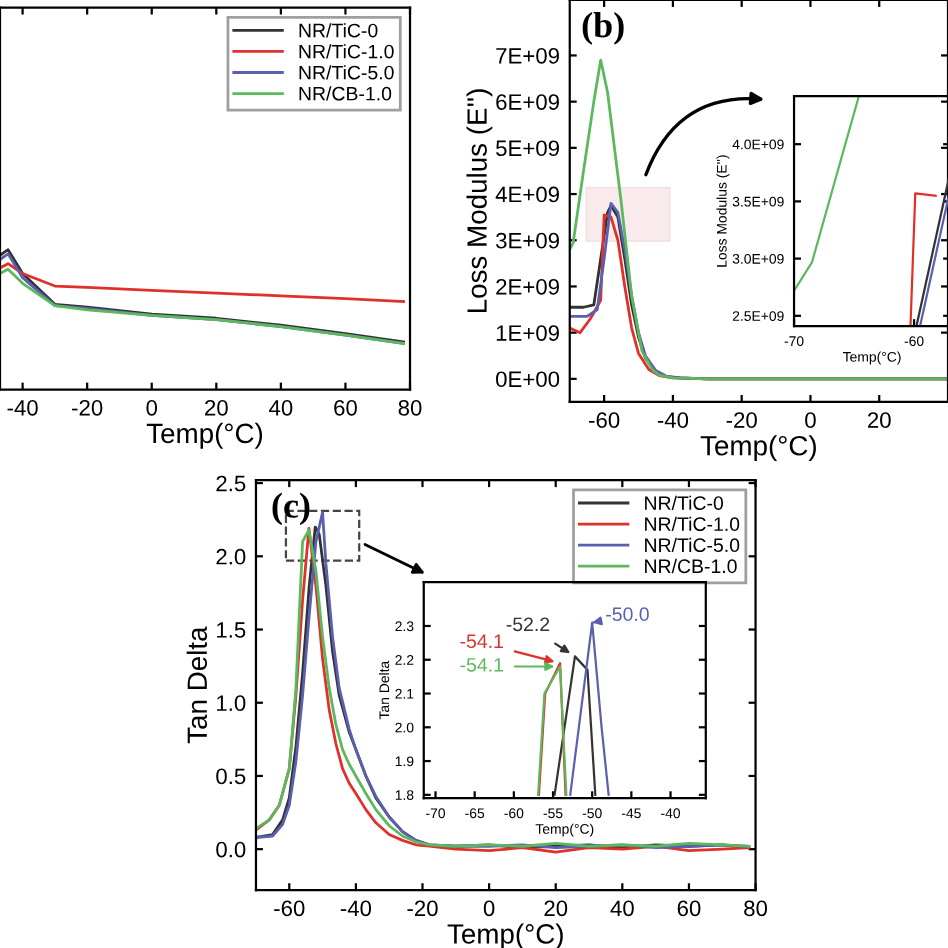  I want to click on y-tick-label: 4E+09, so click(527, 194).